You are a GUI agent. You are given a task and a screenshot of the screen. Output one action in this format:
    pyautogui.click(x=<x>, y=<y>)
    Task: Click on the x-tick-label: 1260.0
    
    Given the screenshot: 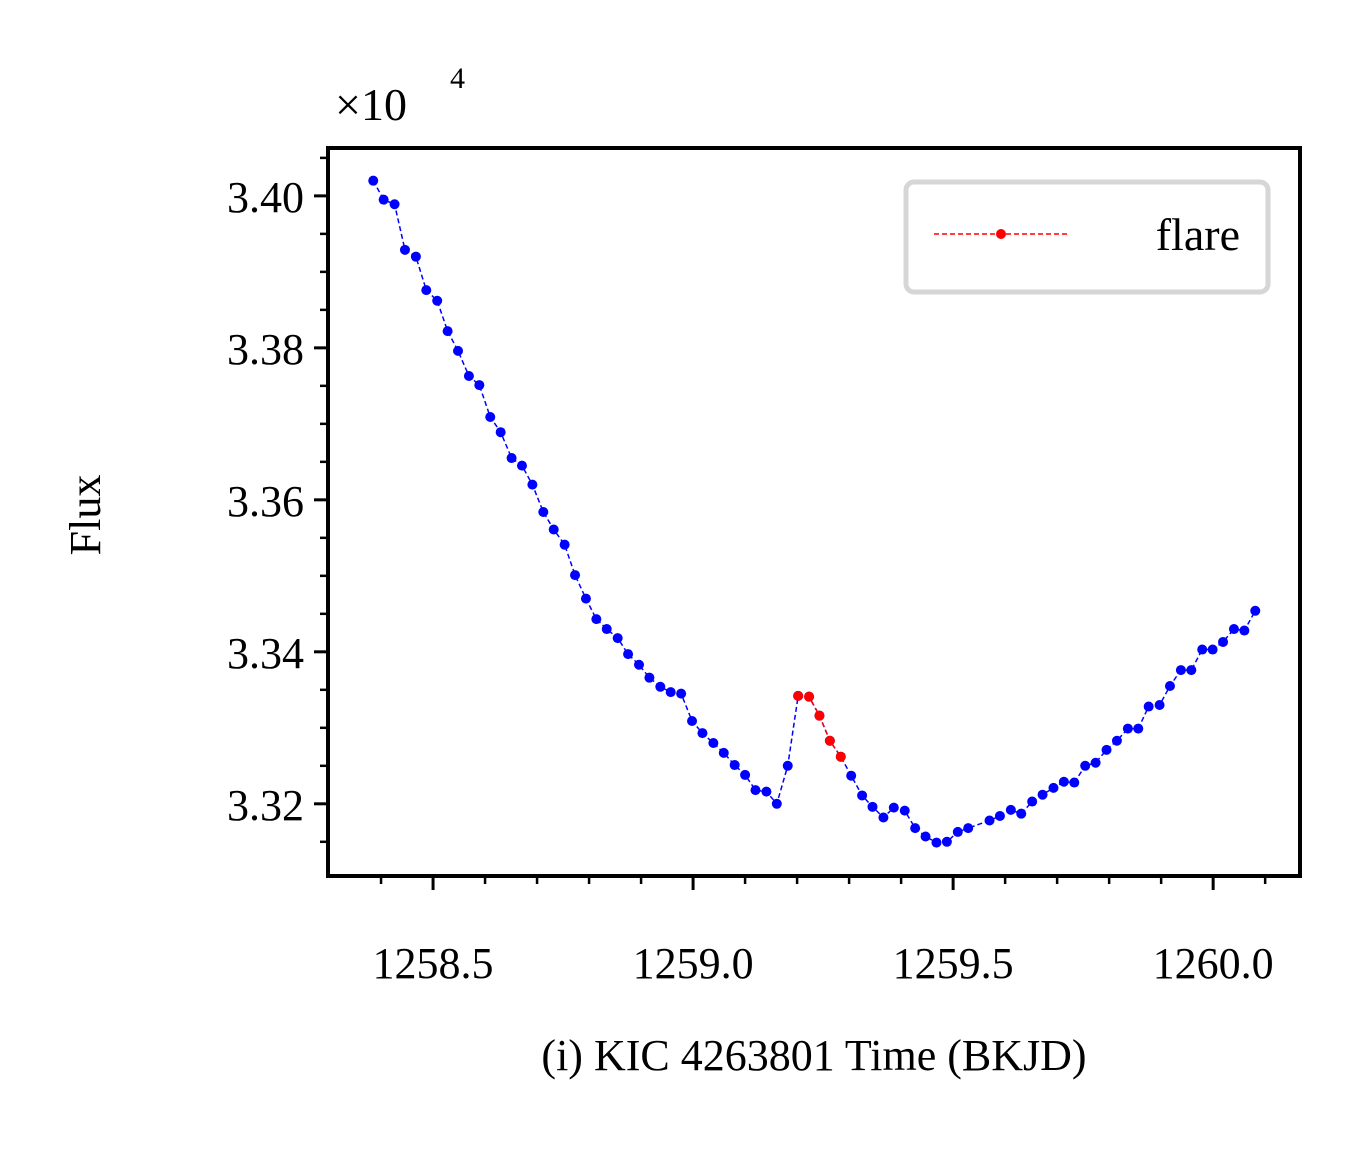 What is the action you would take?
    pyautogui.click(x=1213, y=963)
    